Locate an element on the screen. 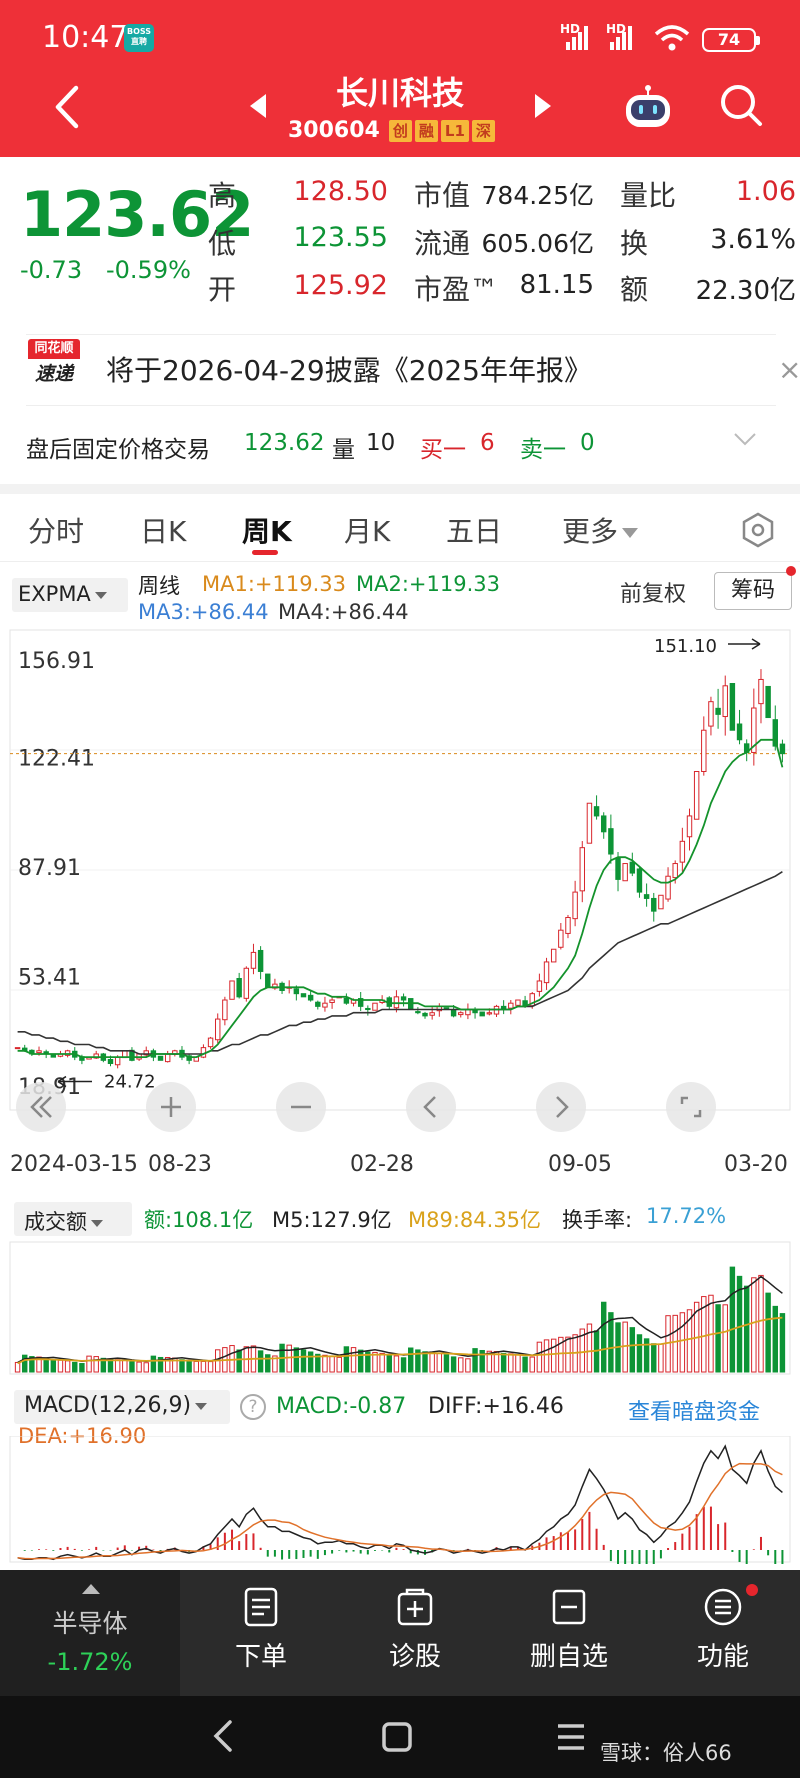  buy1-value: 6 is located at coordinates (487, 443).